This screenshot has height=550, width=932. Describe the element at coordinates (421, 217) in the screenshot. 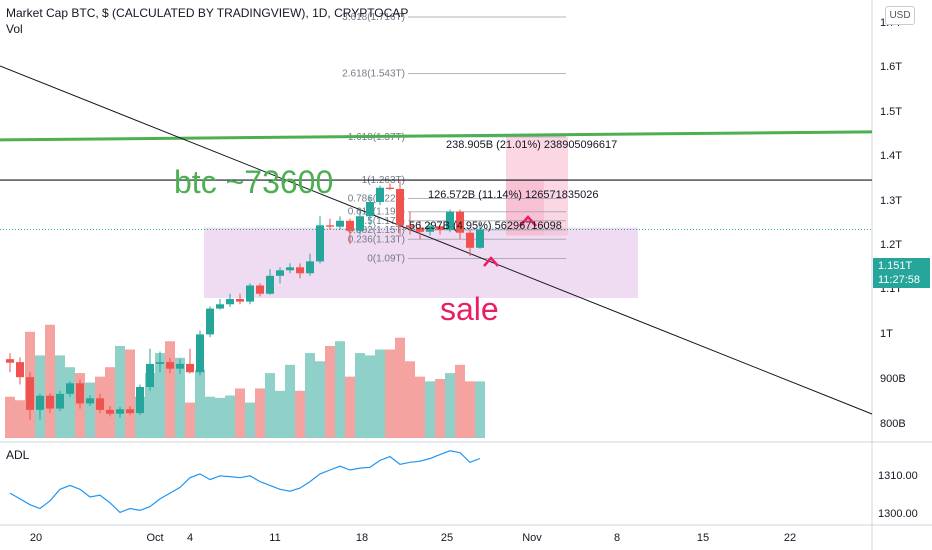

I see `zones-layer` at that location.